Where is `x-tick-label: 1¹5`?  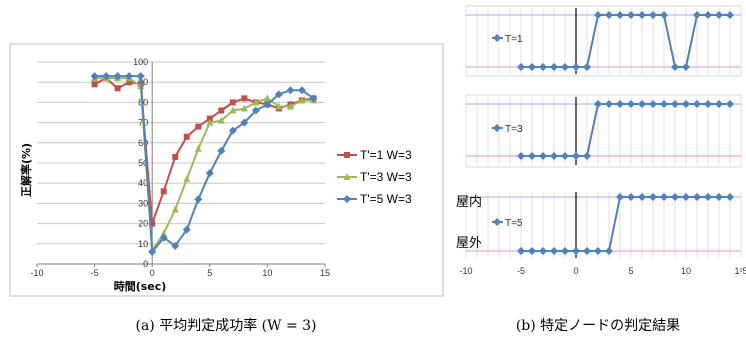 x-tick-label: 1¹5 is located at coordinates (740, 271).